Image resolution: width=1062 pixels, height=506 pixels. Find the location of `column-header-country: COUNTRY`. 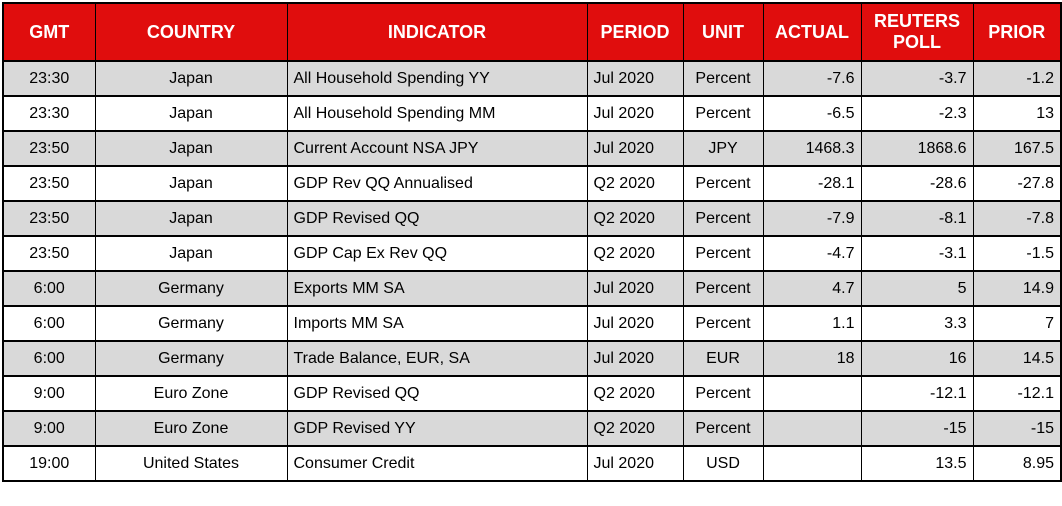

column-header-country: COUNTRY is located at coordinates (191, 32).